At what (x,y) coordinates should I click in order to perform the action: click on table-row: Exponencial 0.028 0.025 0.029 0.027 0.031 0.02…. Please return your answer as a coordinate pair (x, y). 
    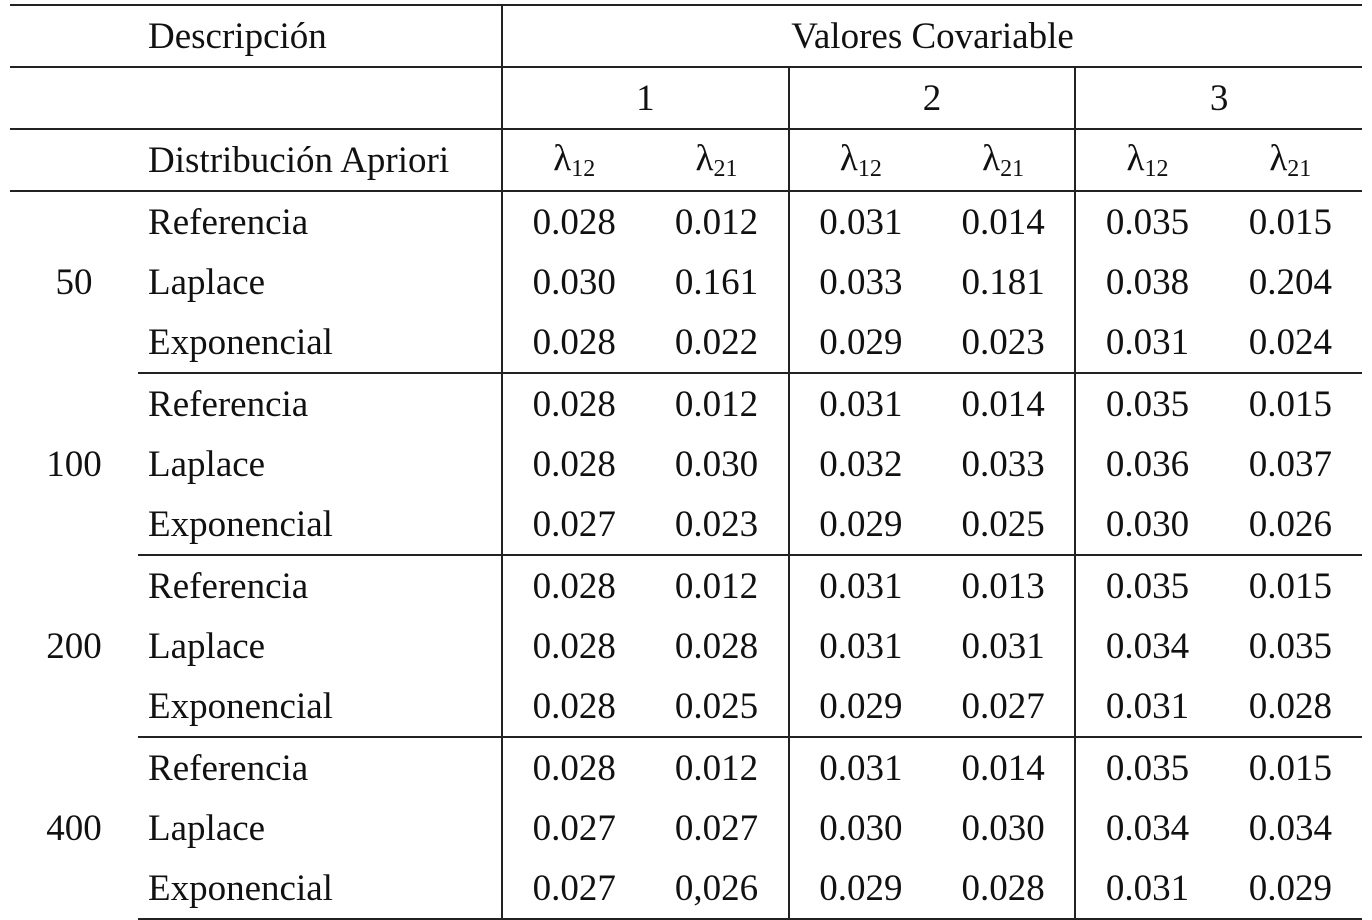
    Looking at the image, I should click on (686, 707).